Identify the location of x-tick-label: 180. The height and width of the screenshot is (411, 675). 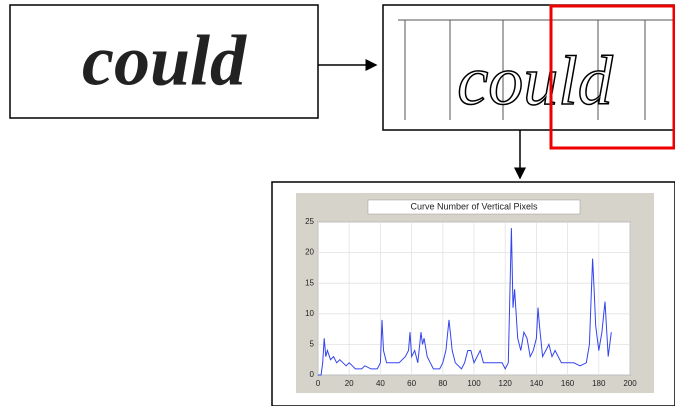
(599, 383).